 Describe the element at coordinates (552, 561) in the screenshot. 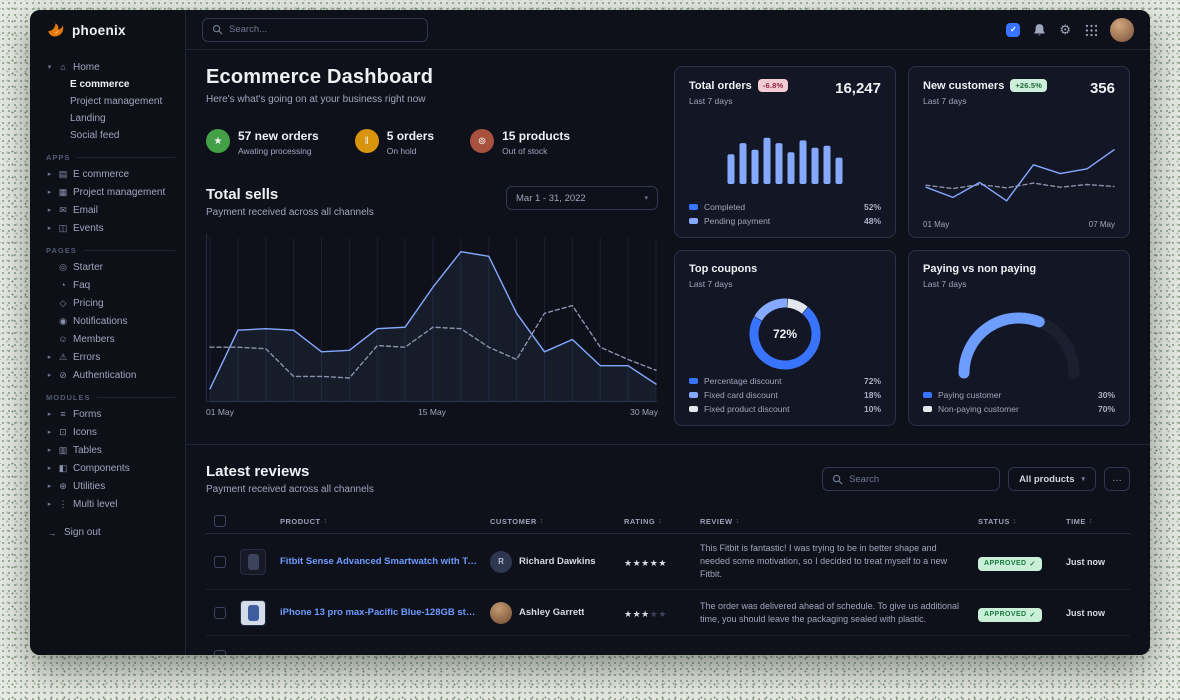

I see `customer-cell: R Richard Dawkins` at that location.